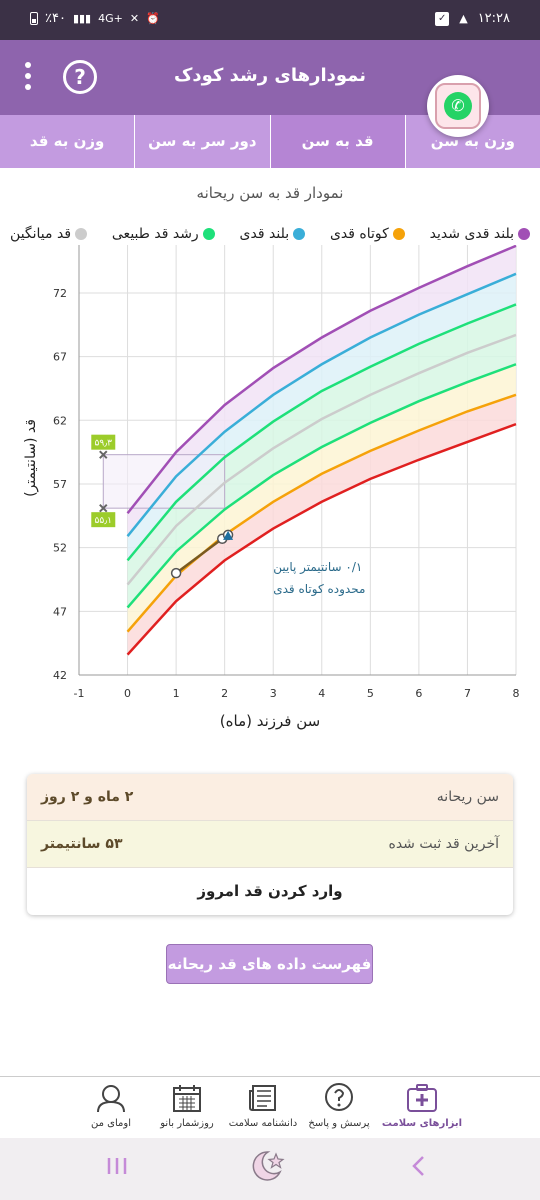 The height and width of the screenshot is (1200, 540). What do you see at coordinates (60, 484) in the screenshot?
I see `y-tick-label: 57` at bounding box center [60, 484].